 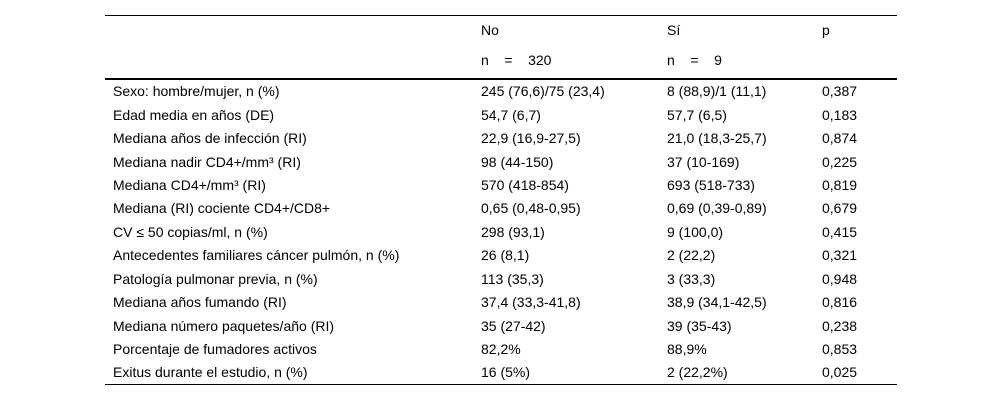 What do you see at coordinates (511, 114) in the screenshot?
I see `cell-no: 54,7 (6,7)` at bounding box center [511, 114].